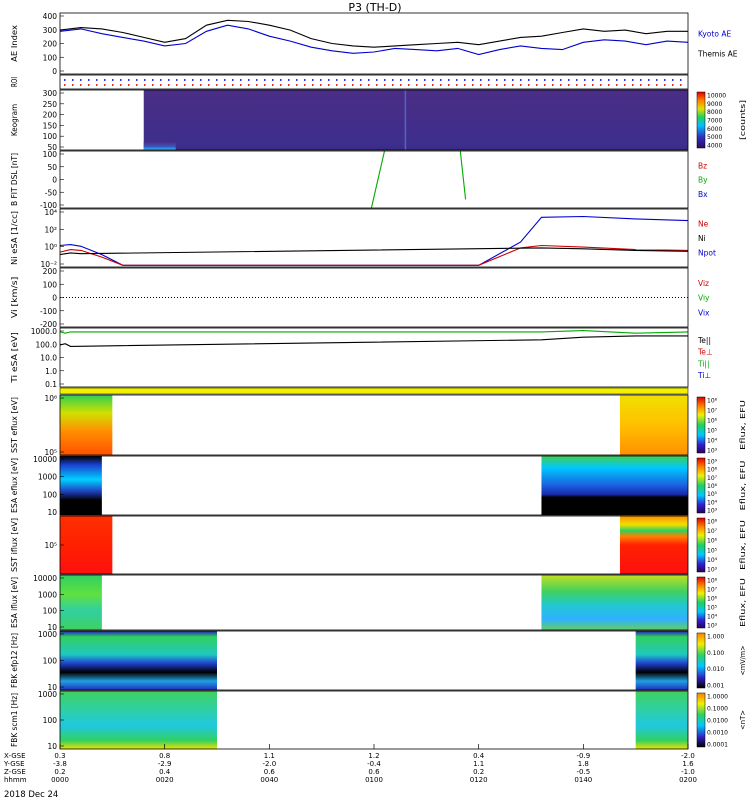 This screenshot has height=800, width=750. I want to click on x-tick-label: -0.9, so click(583, 756).